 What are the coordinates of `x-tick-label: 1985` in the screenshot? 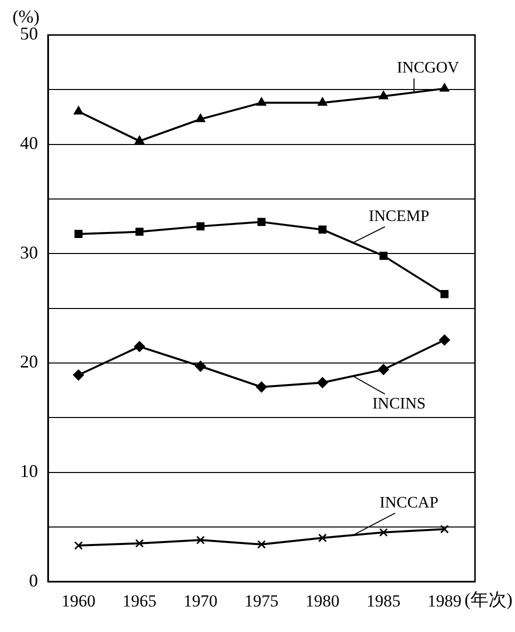 It's located at (383, 600).